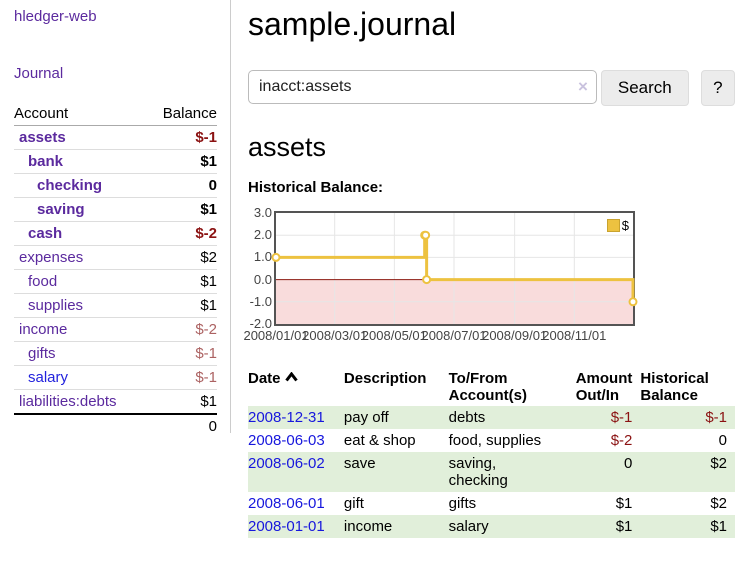 Image resolution: width=742 pixels, height=582 pixels. What do you see at coordinates (115, 330) in the screenshot?
I see `account-row: income $-2` at bounding box center [115, 330].